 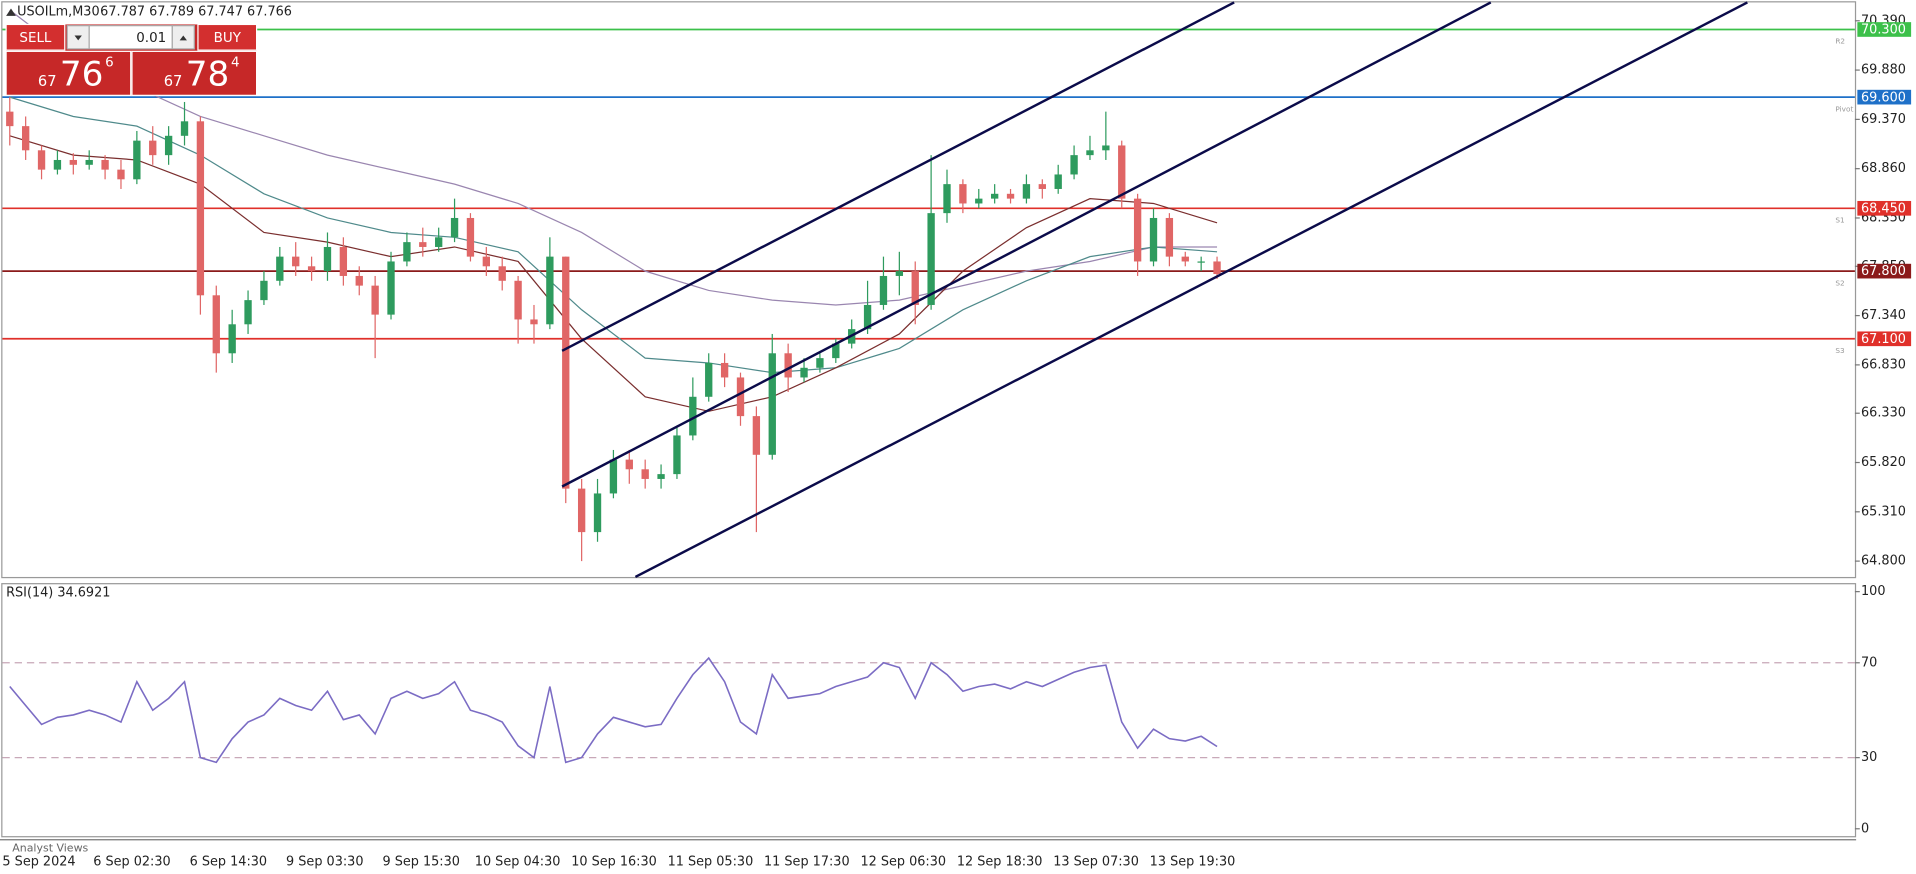 What do you see at coordinates (1883, 561) in the screenshot?
I see `y-tick-label: 64.800` at bounding box center [1883, 561].